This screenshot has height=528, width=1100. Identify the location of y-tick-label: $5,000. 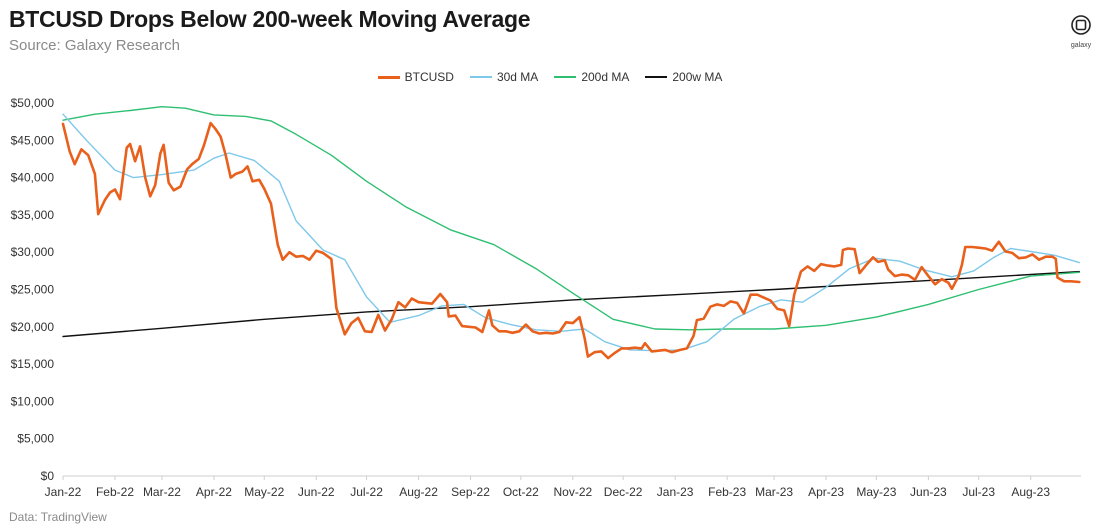
(35, 439).